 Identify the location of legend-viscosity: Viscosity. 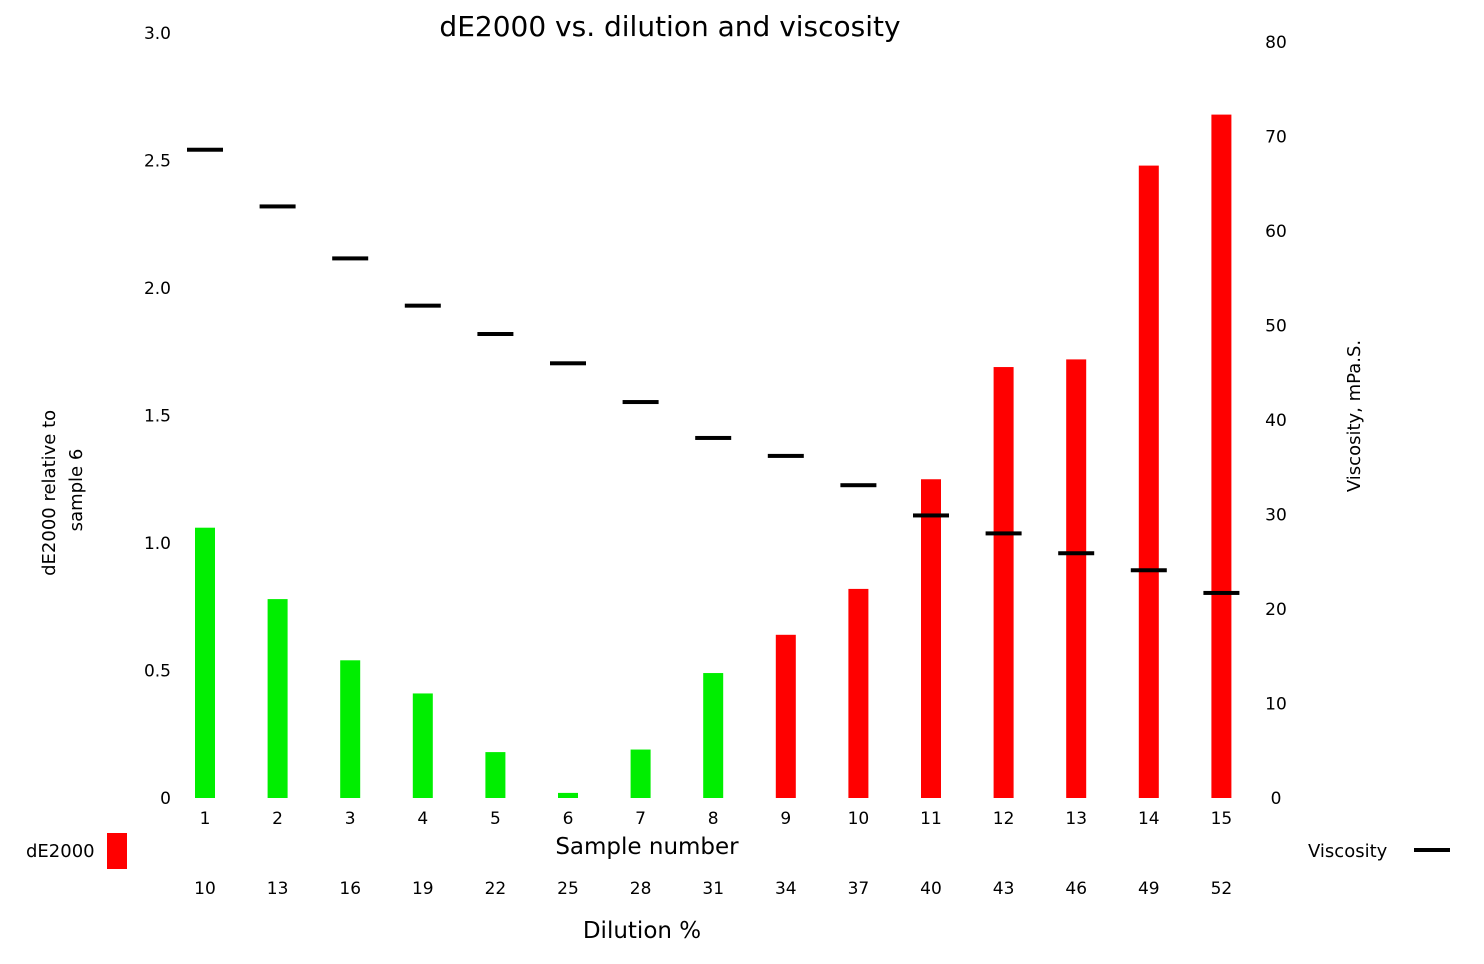
(1379, 851).